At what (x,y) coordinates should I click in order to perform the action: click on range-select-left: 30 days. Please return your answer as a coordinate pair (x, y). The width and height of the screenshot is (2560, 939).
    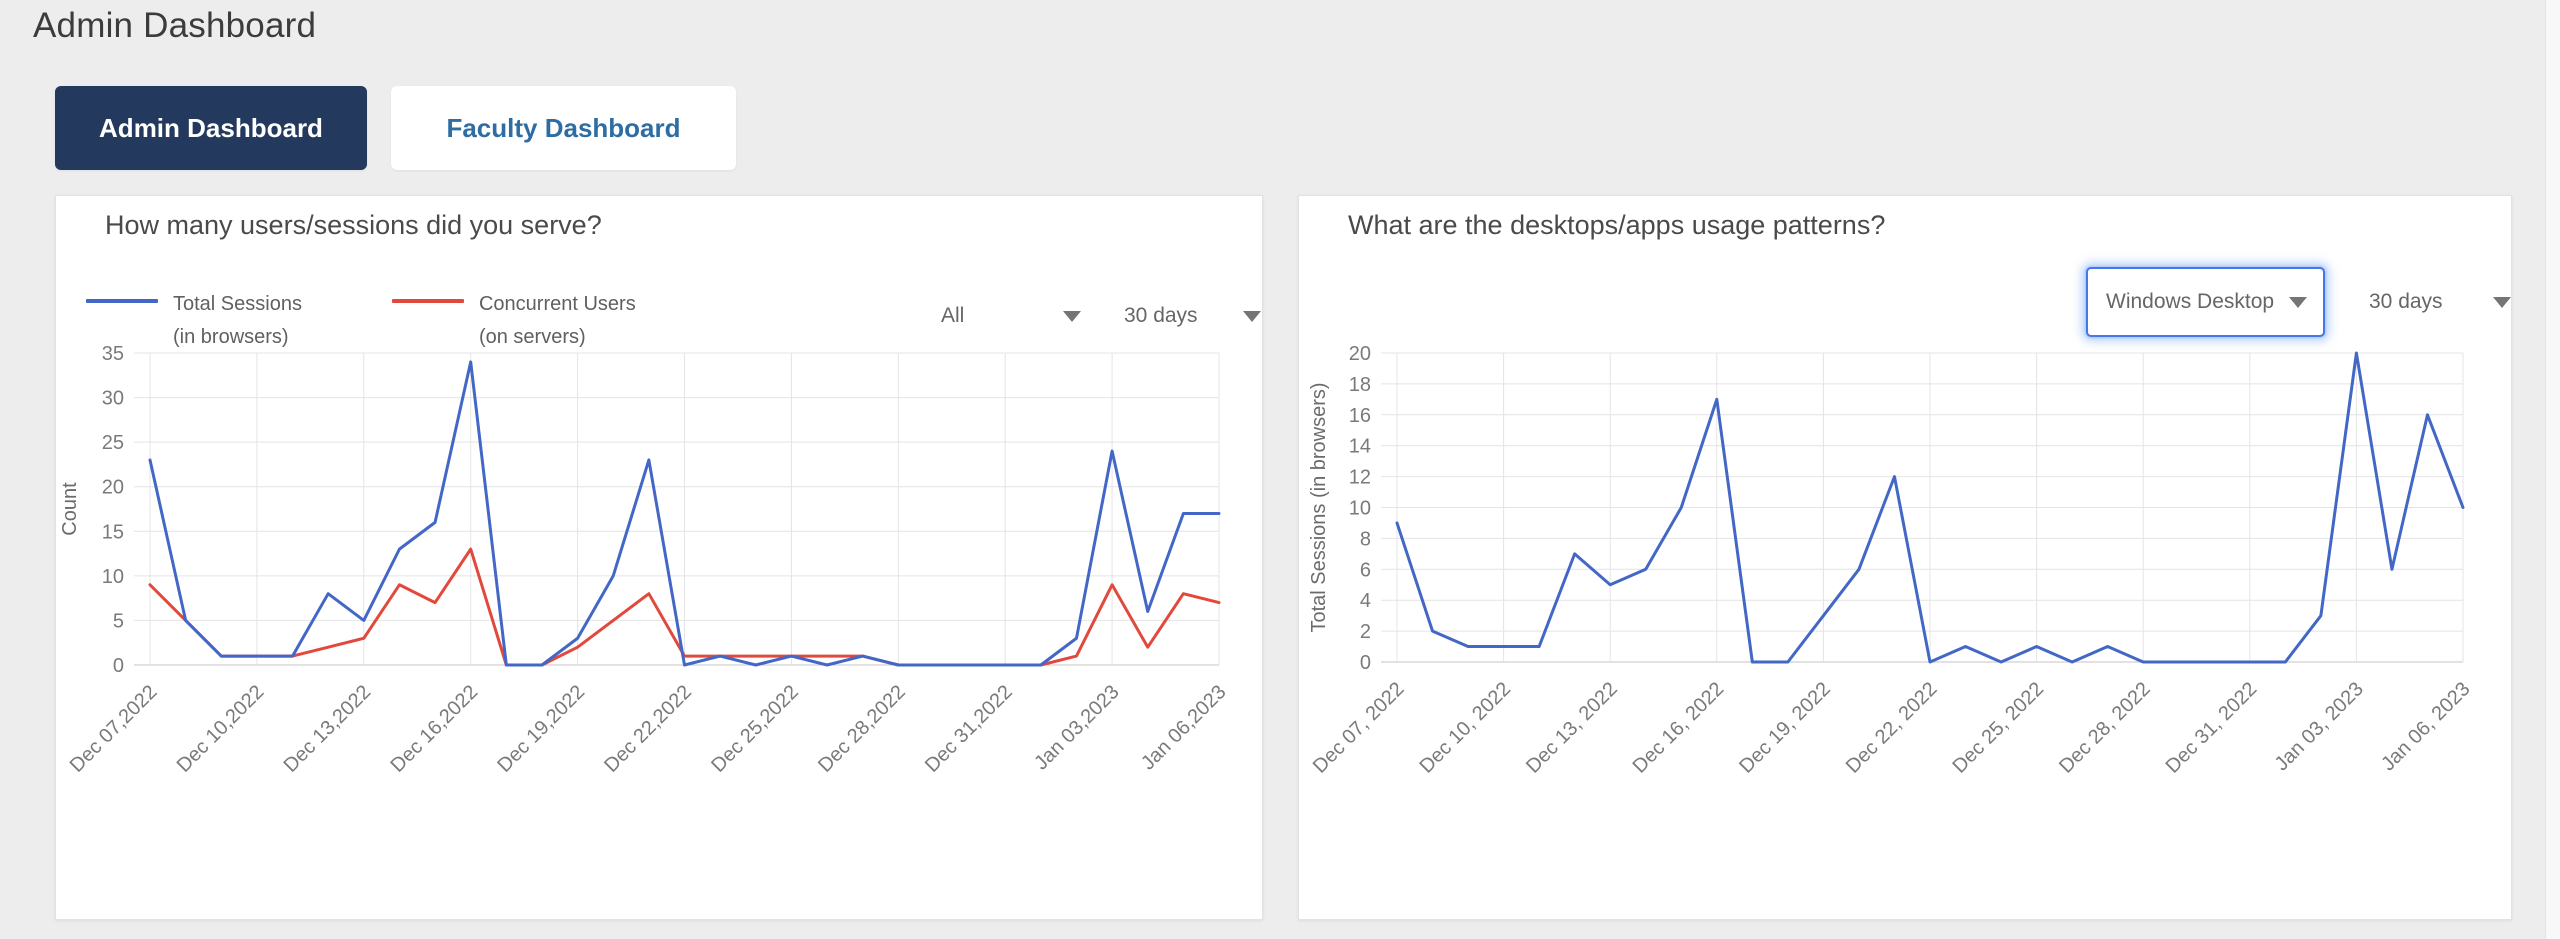
    Looking at the image, I should click on (1192, 316).